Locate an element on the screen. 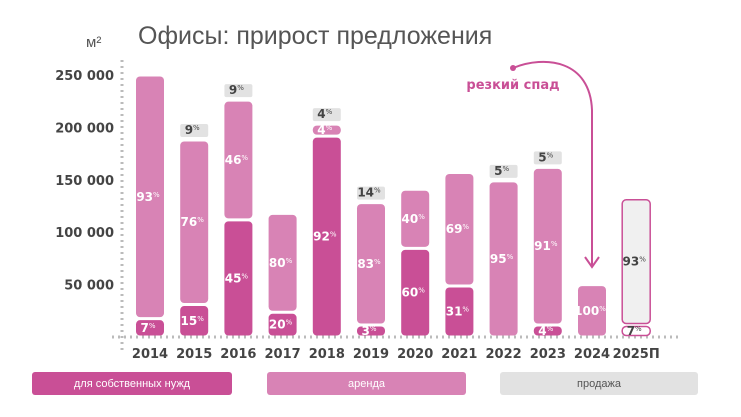 This screenshot has width=741, height=417. y-tick-label: 50 000 is located at coordinates (89, 286).